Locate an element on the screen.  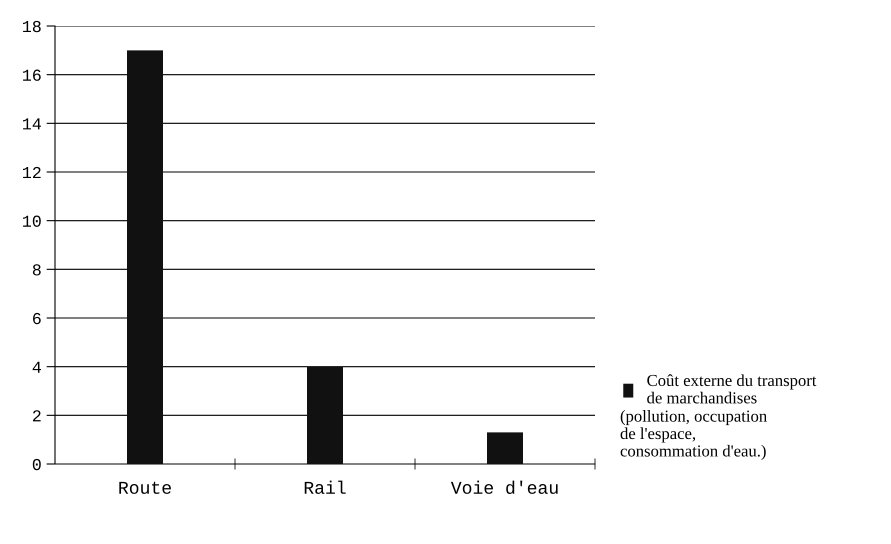
text: (pollution, occupation de l'espace, consommation d'eau.) is located at coordinates (693, 435).